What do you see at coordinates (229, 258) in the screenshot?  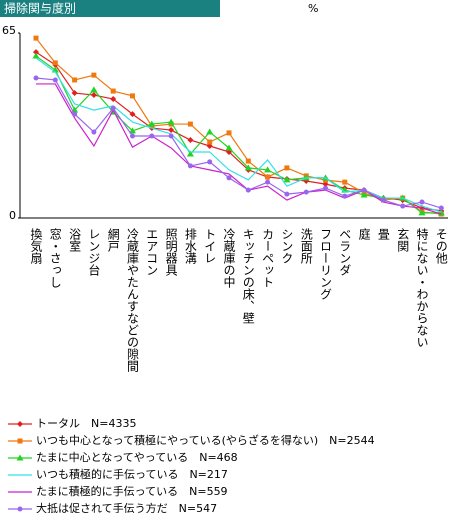 I see `x-tick-label: 冷蔵庫の中` at bounding box center [229, 258].